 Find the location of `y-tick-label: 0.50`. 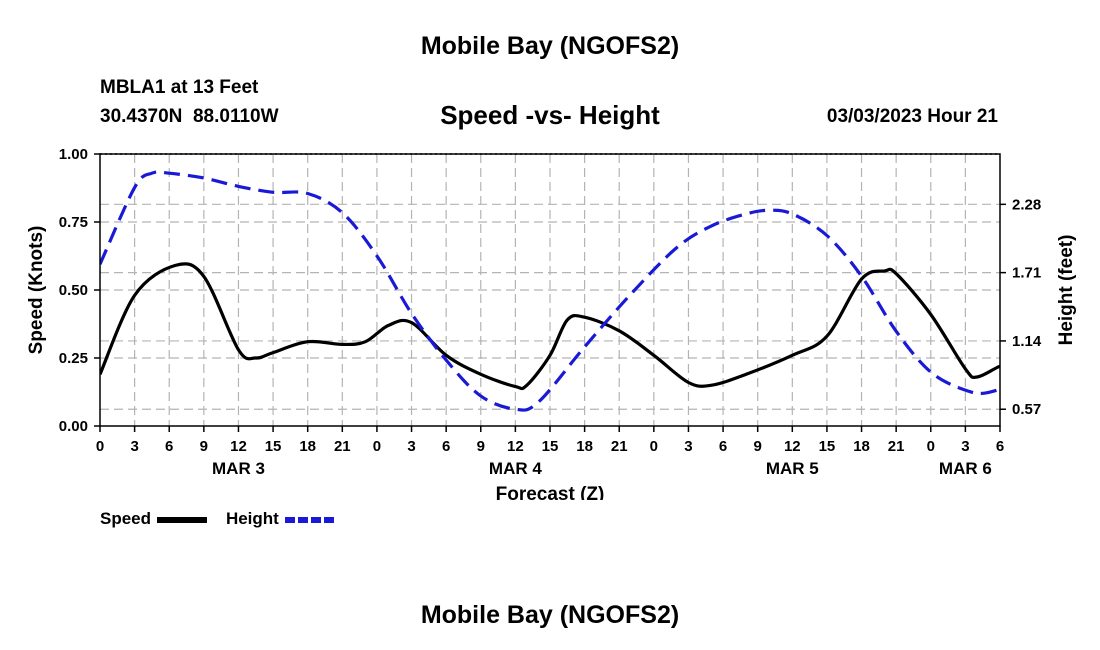

y-tick-label: 0.50 is located at coordinates (73, 290).